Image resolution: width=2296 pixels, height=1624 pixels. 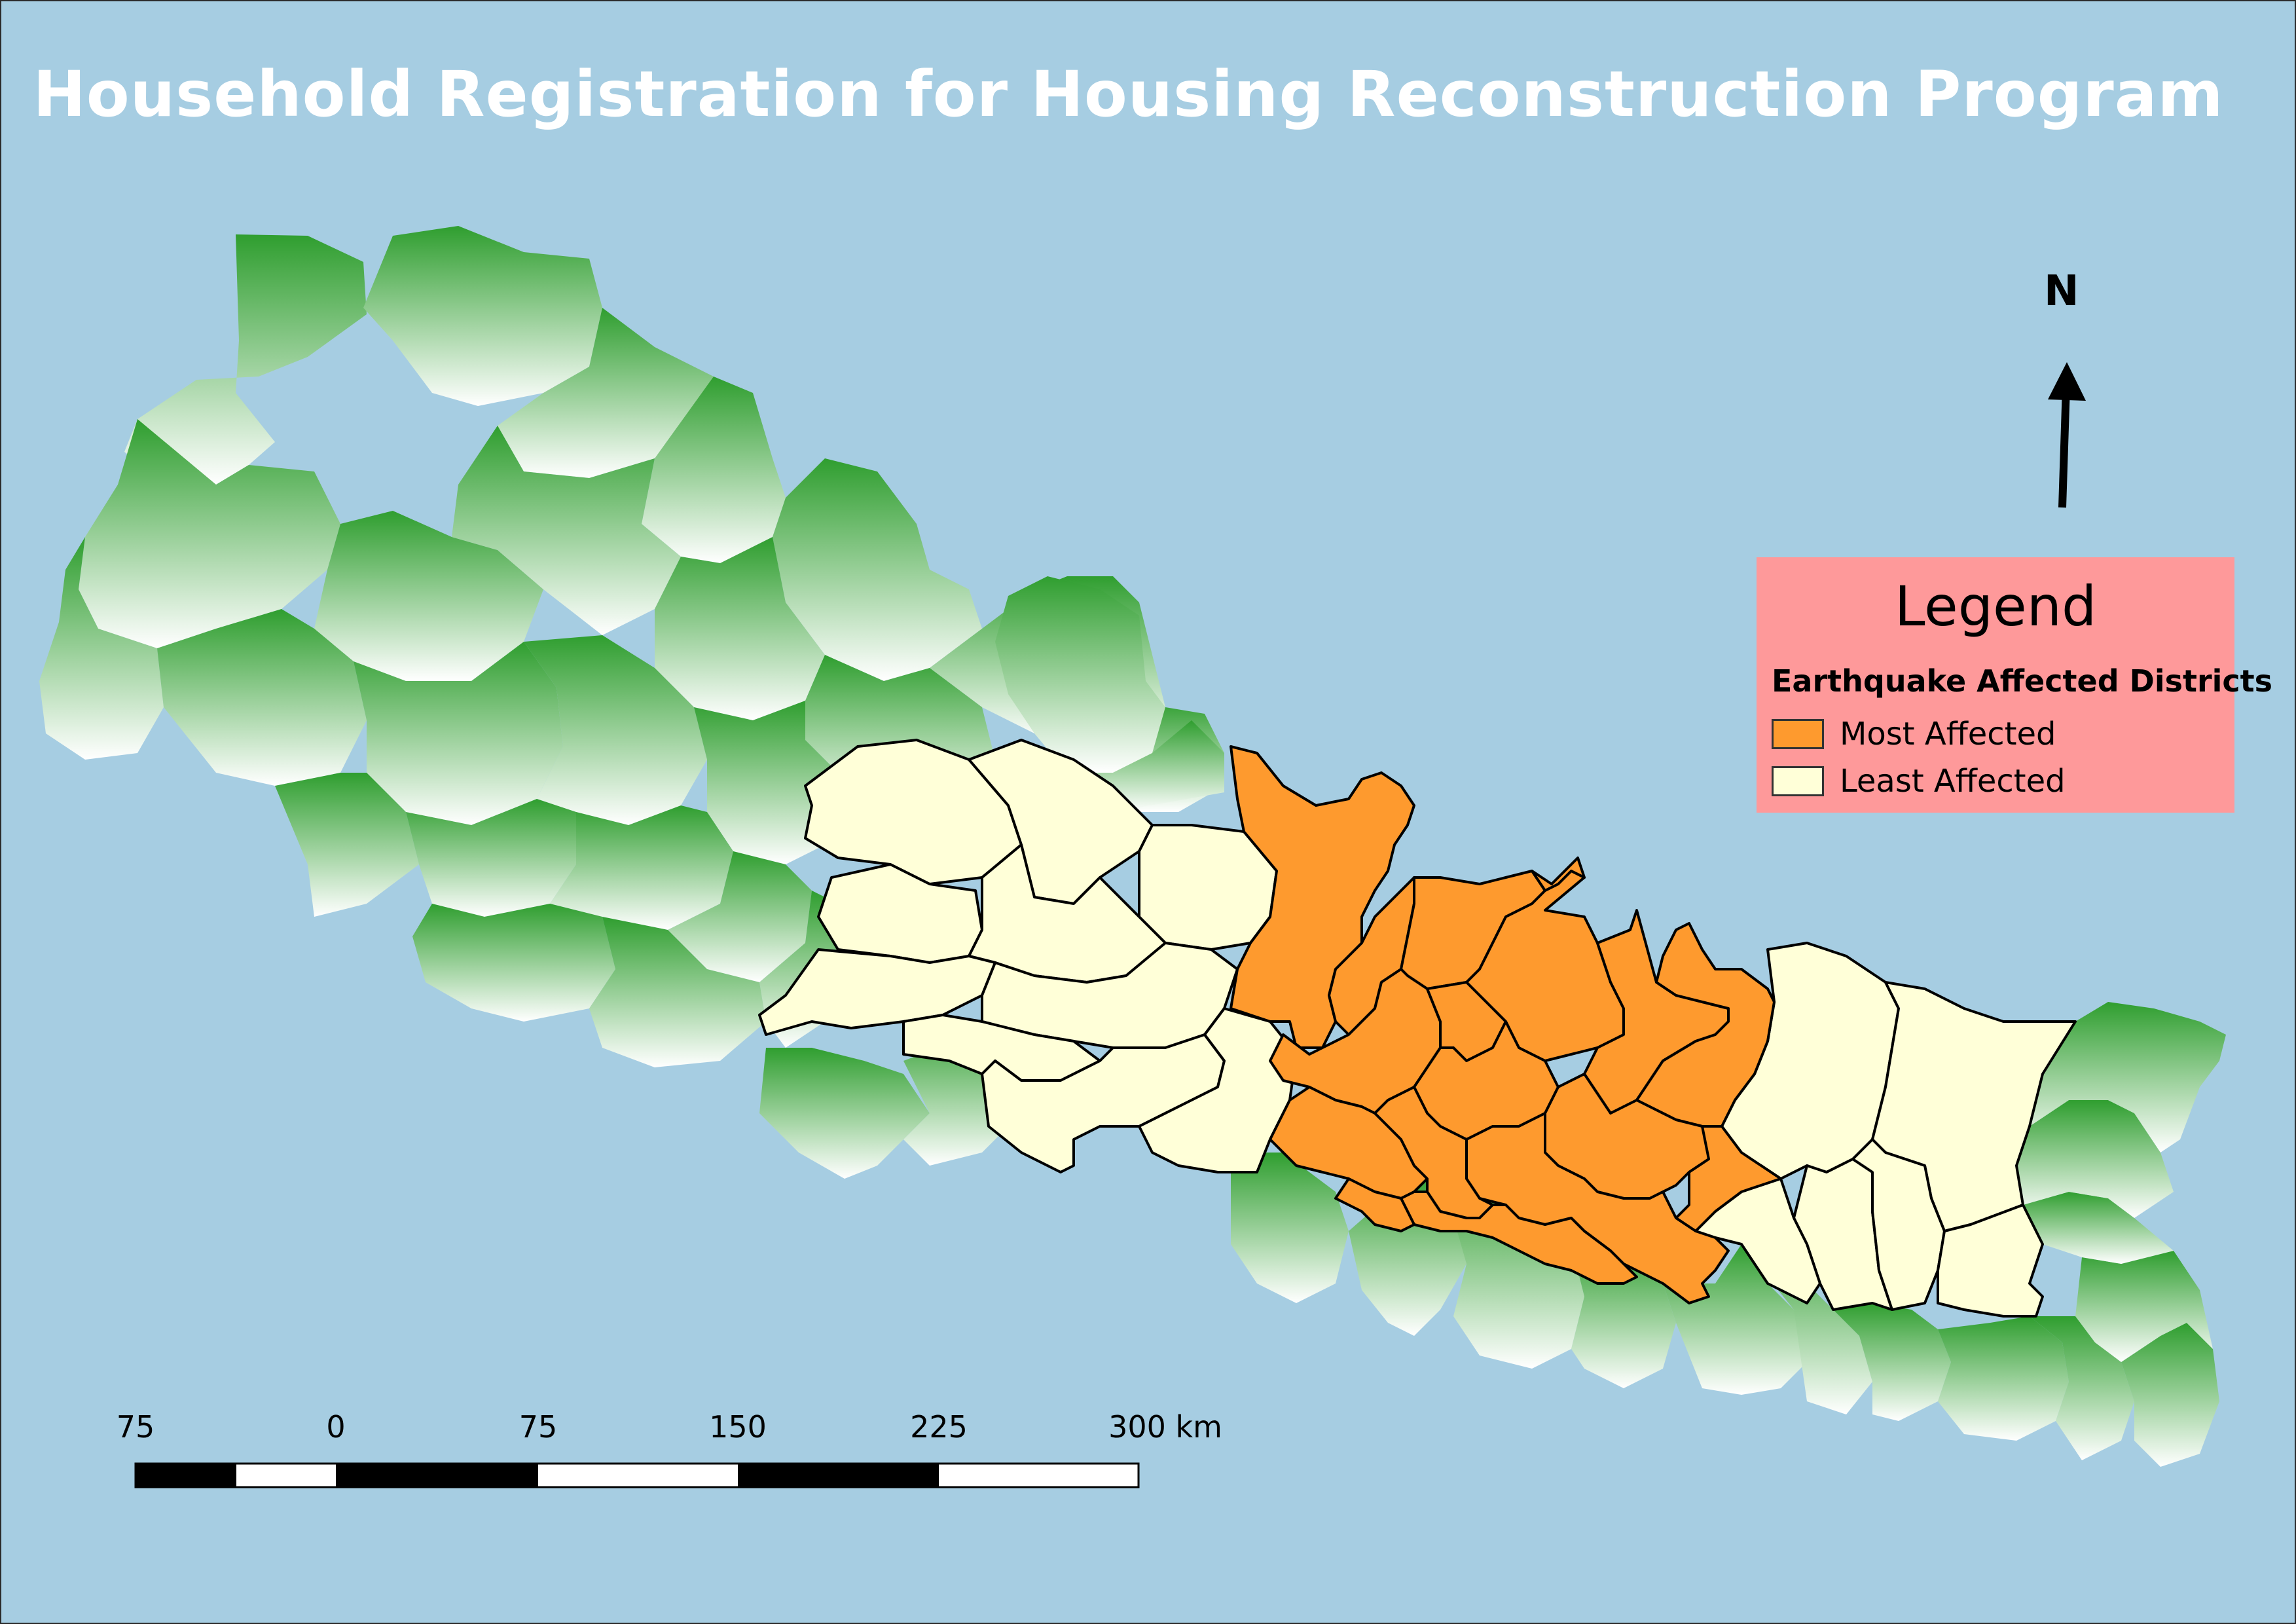 What do you see at coordinates (637, 1475) in the screenshot?
I see `scale-bar` at bounding box center [637, 1475].